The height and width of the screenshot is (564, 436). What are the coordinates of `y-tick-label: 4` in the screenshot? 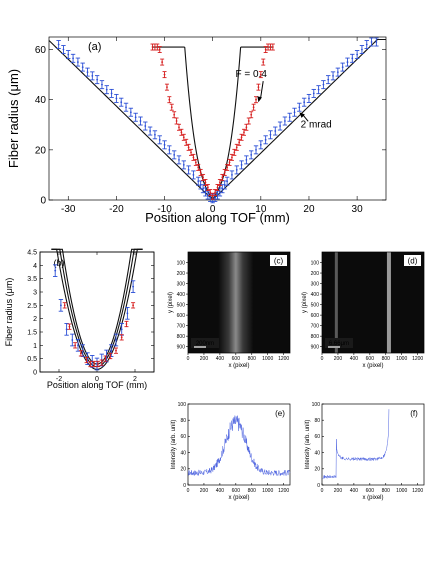 It's located at (35, 266).